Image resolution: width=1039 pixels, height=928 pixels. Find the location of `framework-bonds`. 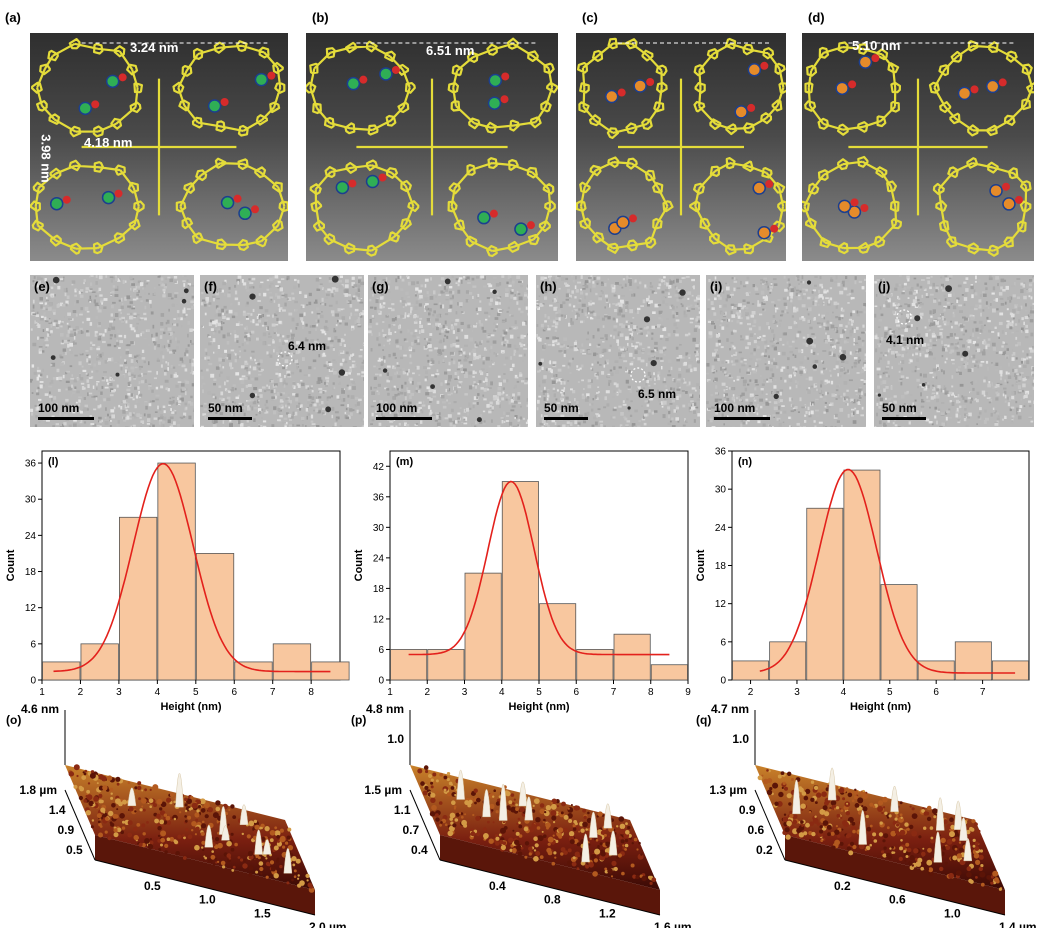

framework-bonds is located at coordinates (432, 147).